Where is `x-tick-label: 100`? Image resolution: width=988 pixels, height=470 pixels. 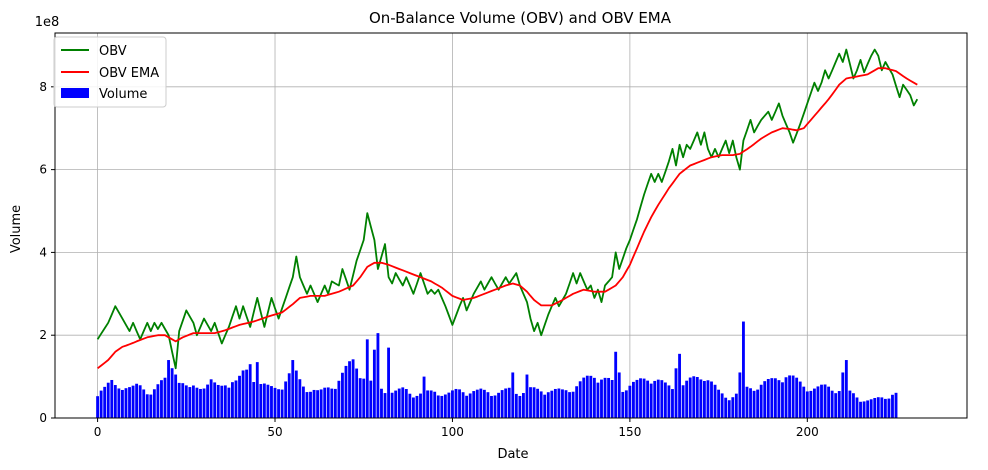
x-tick-label: 100 is located at coordinates (452, 432).